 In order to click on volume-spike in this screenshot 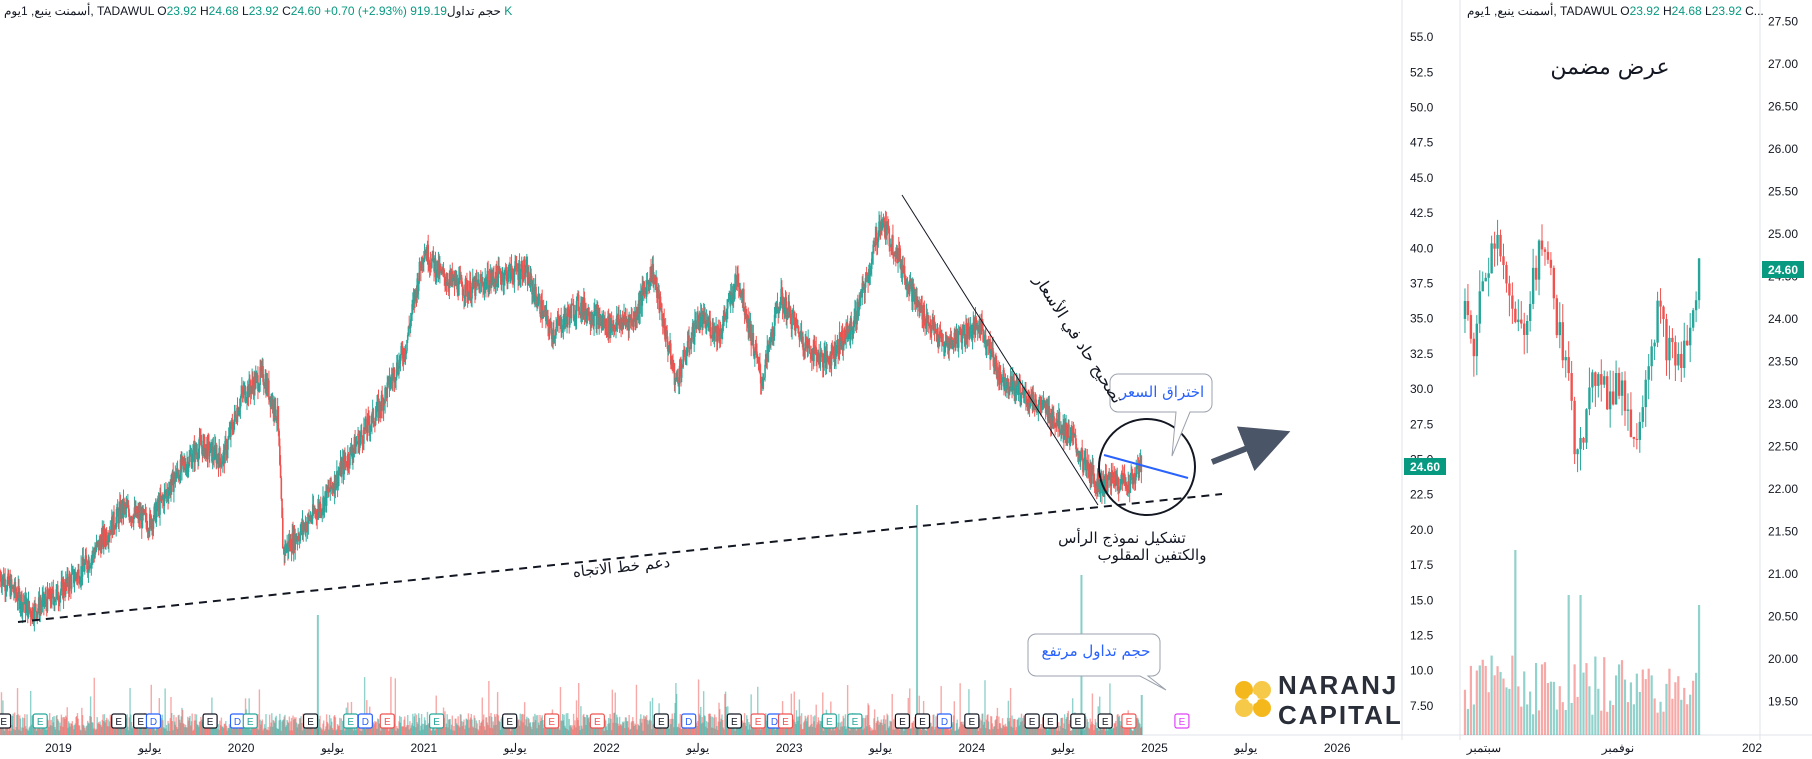, I will do `click(1141, 715)`.